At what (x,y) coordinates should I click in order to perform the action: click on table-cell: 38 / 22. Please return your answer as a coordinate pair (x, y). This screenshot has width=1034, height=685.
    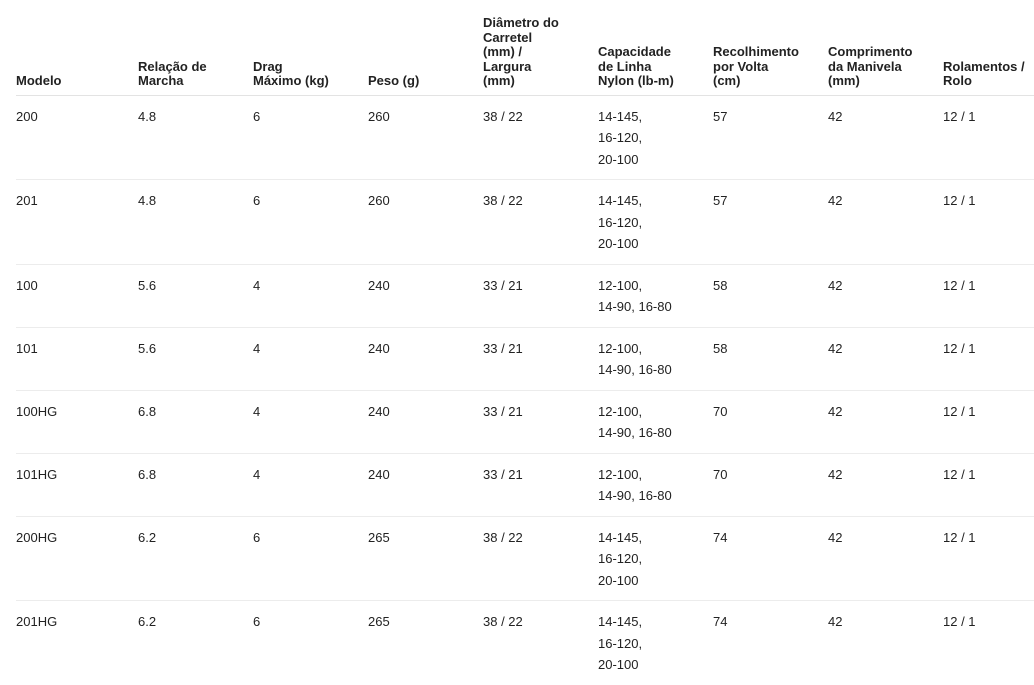
    Looking at the image, I should click on (540, 222).